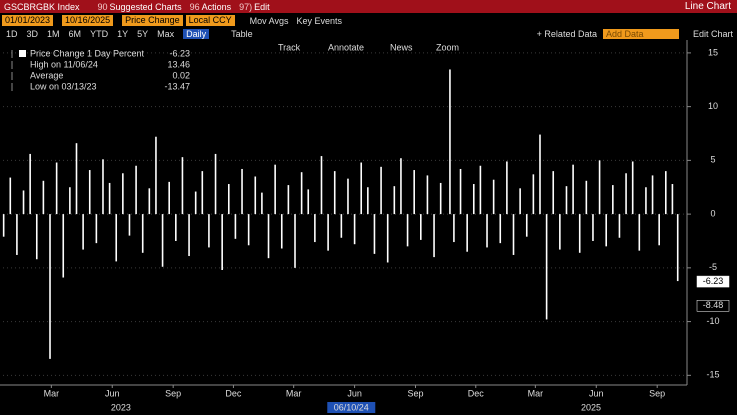  What do you see at coordinates (152, 20) in the screenshot?
I see `field: Price Change` at bounding box center [152, 20].